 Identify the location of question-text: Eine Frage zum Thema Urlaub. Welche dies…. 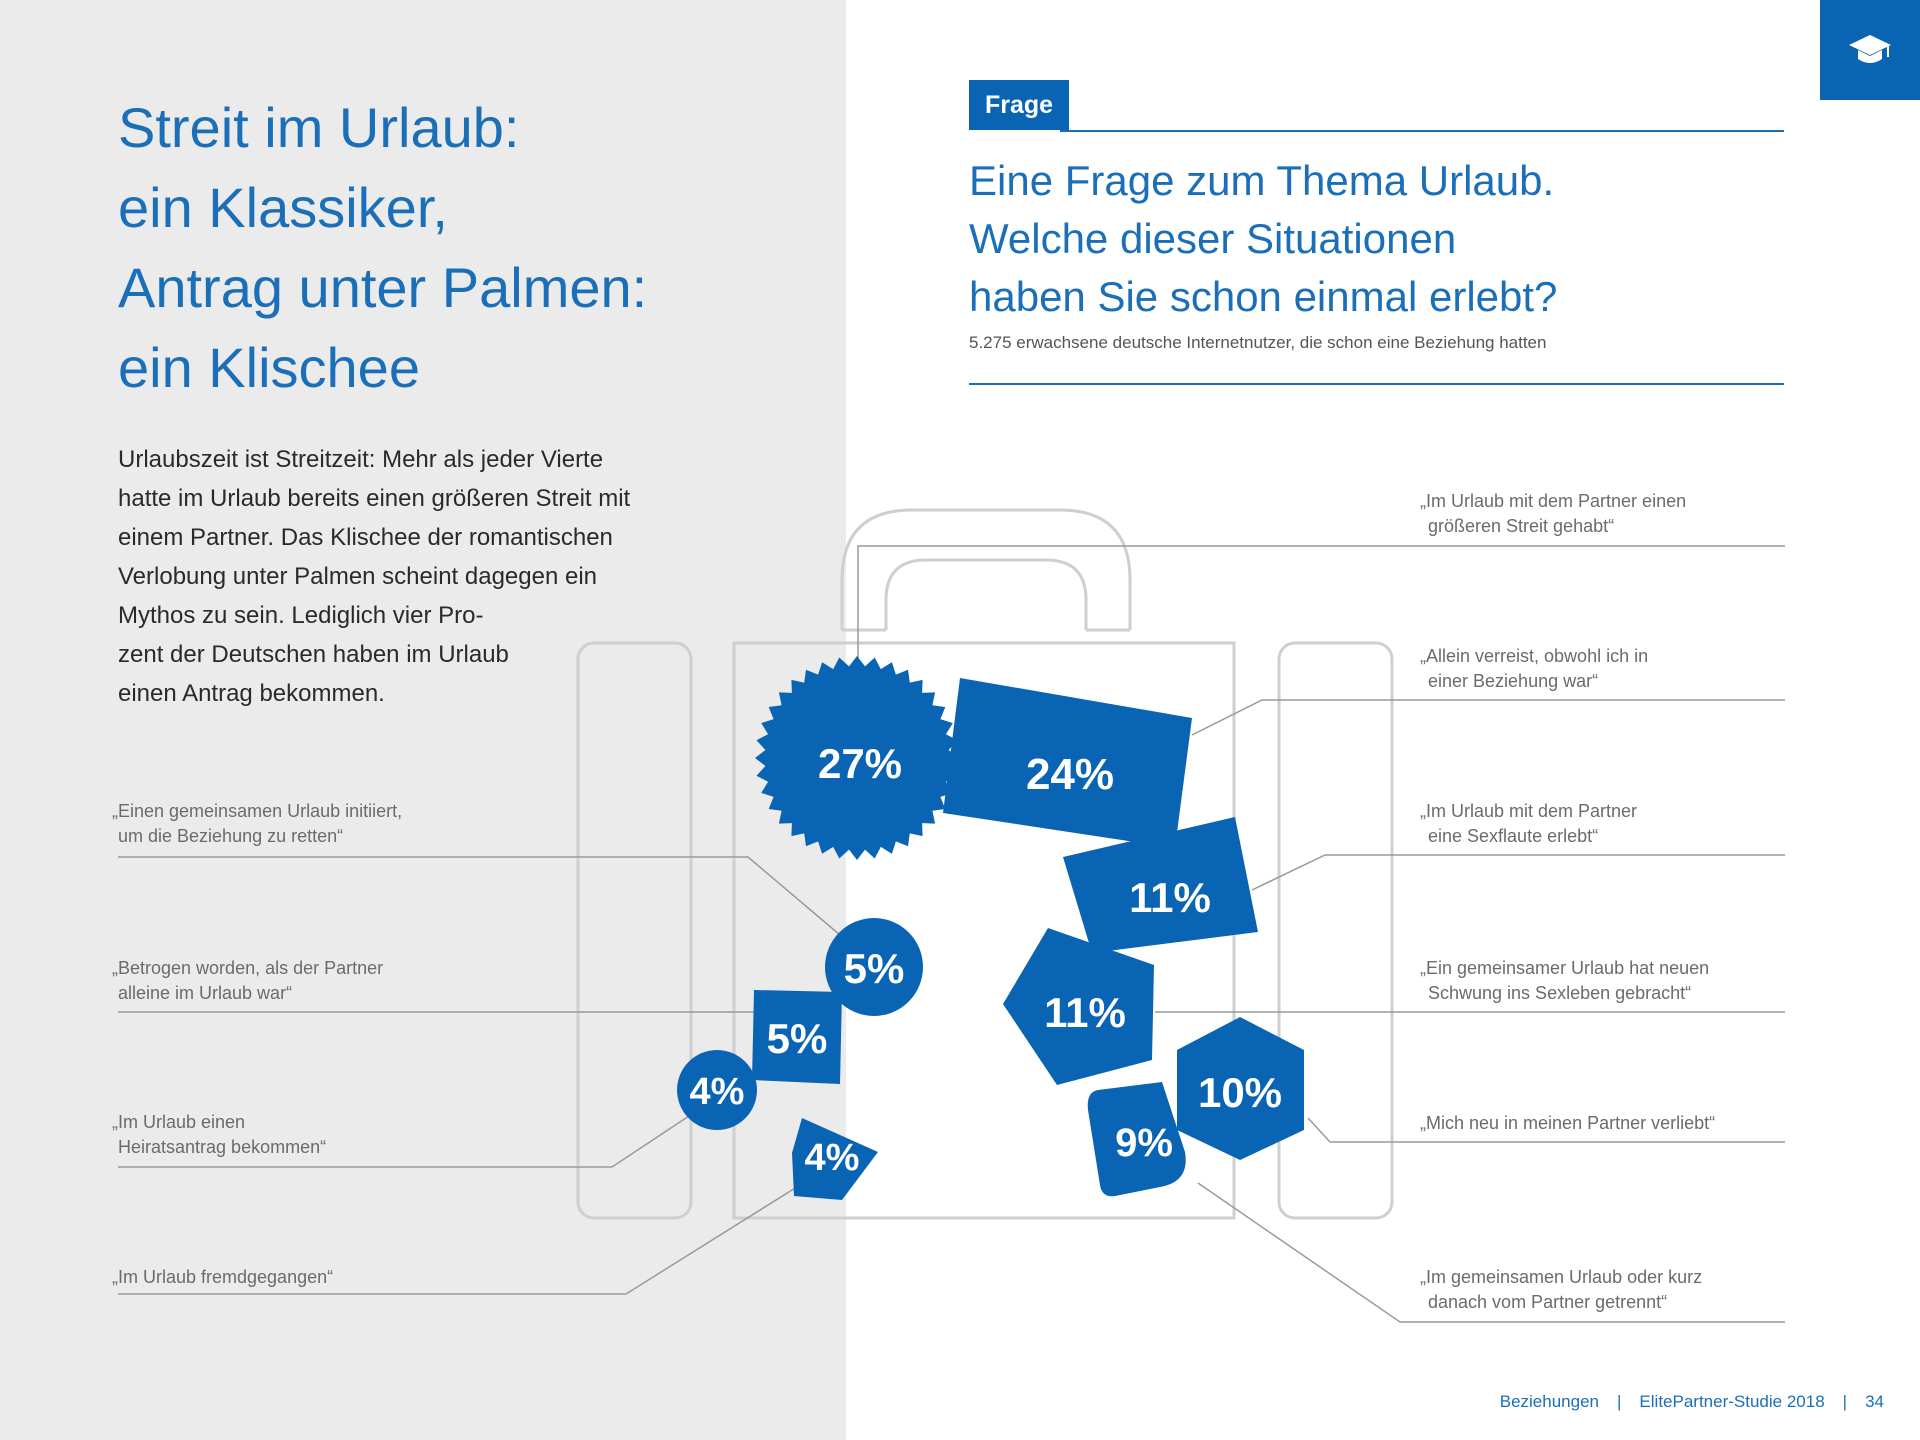
(1263, 239).